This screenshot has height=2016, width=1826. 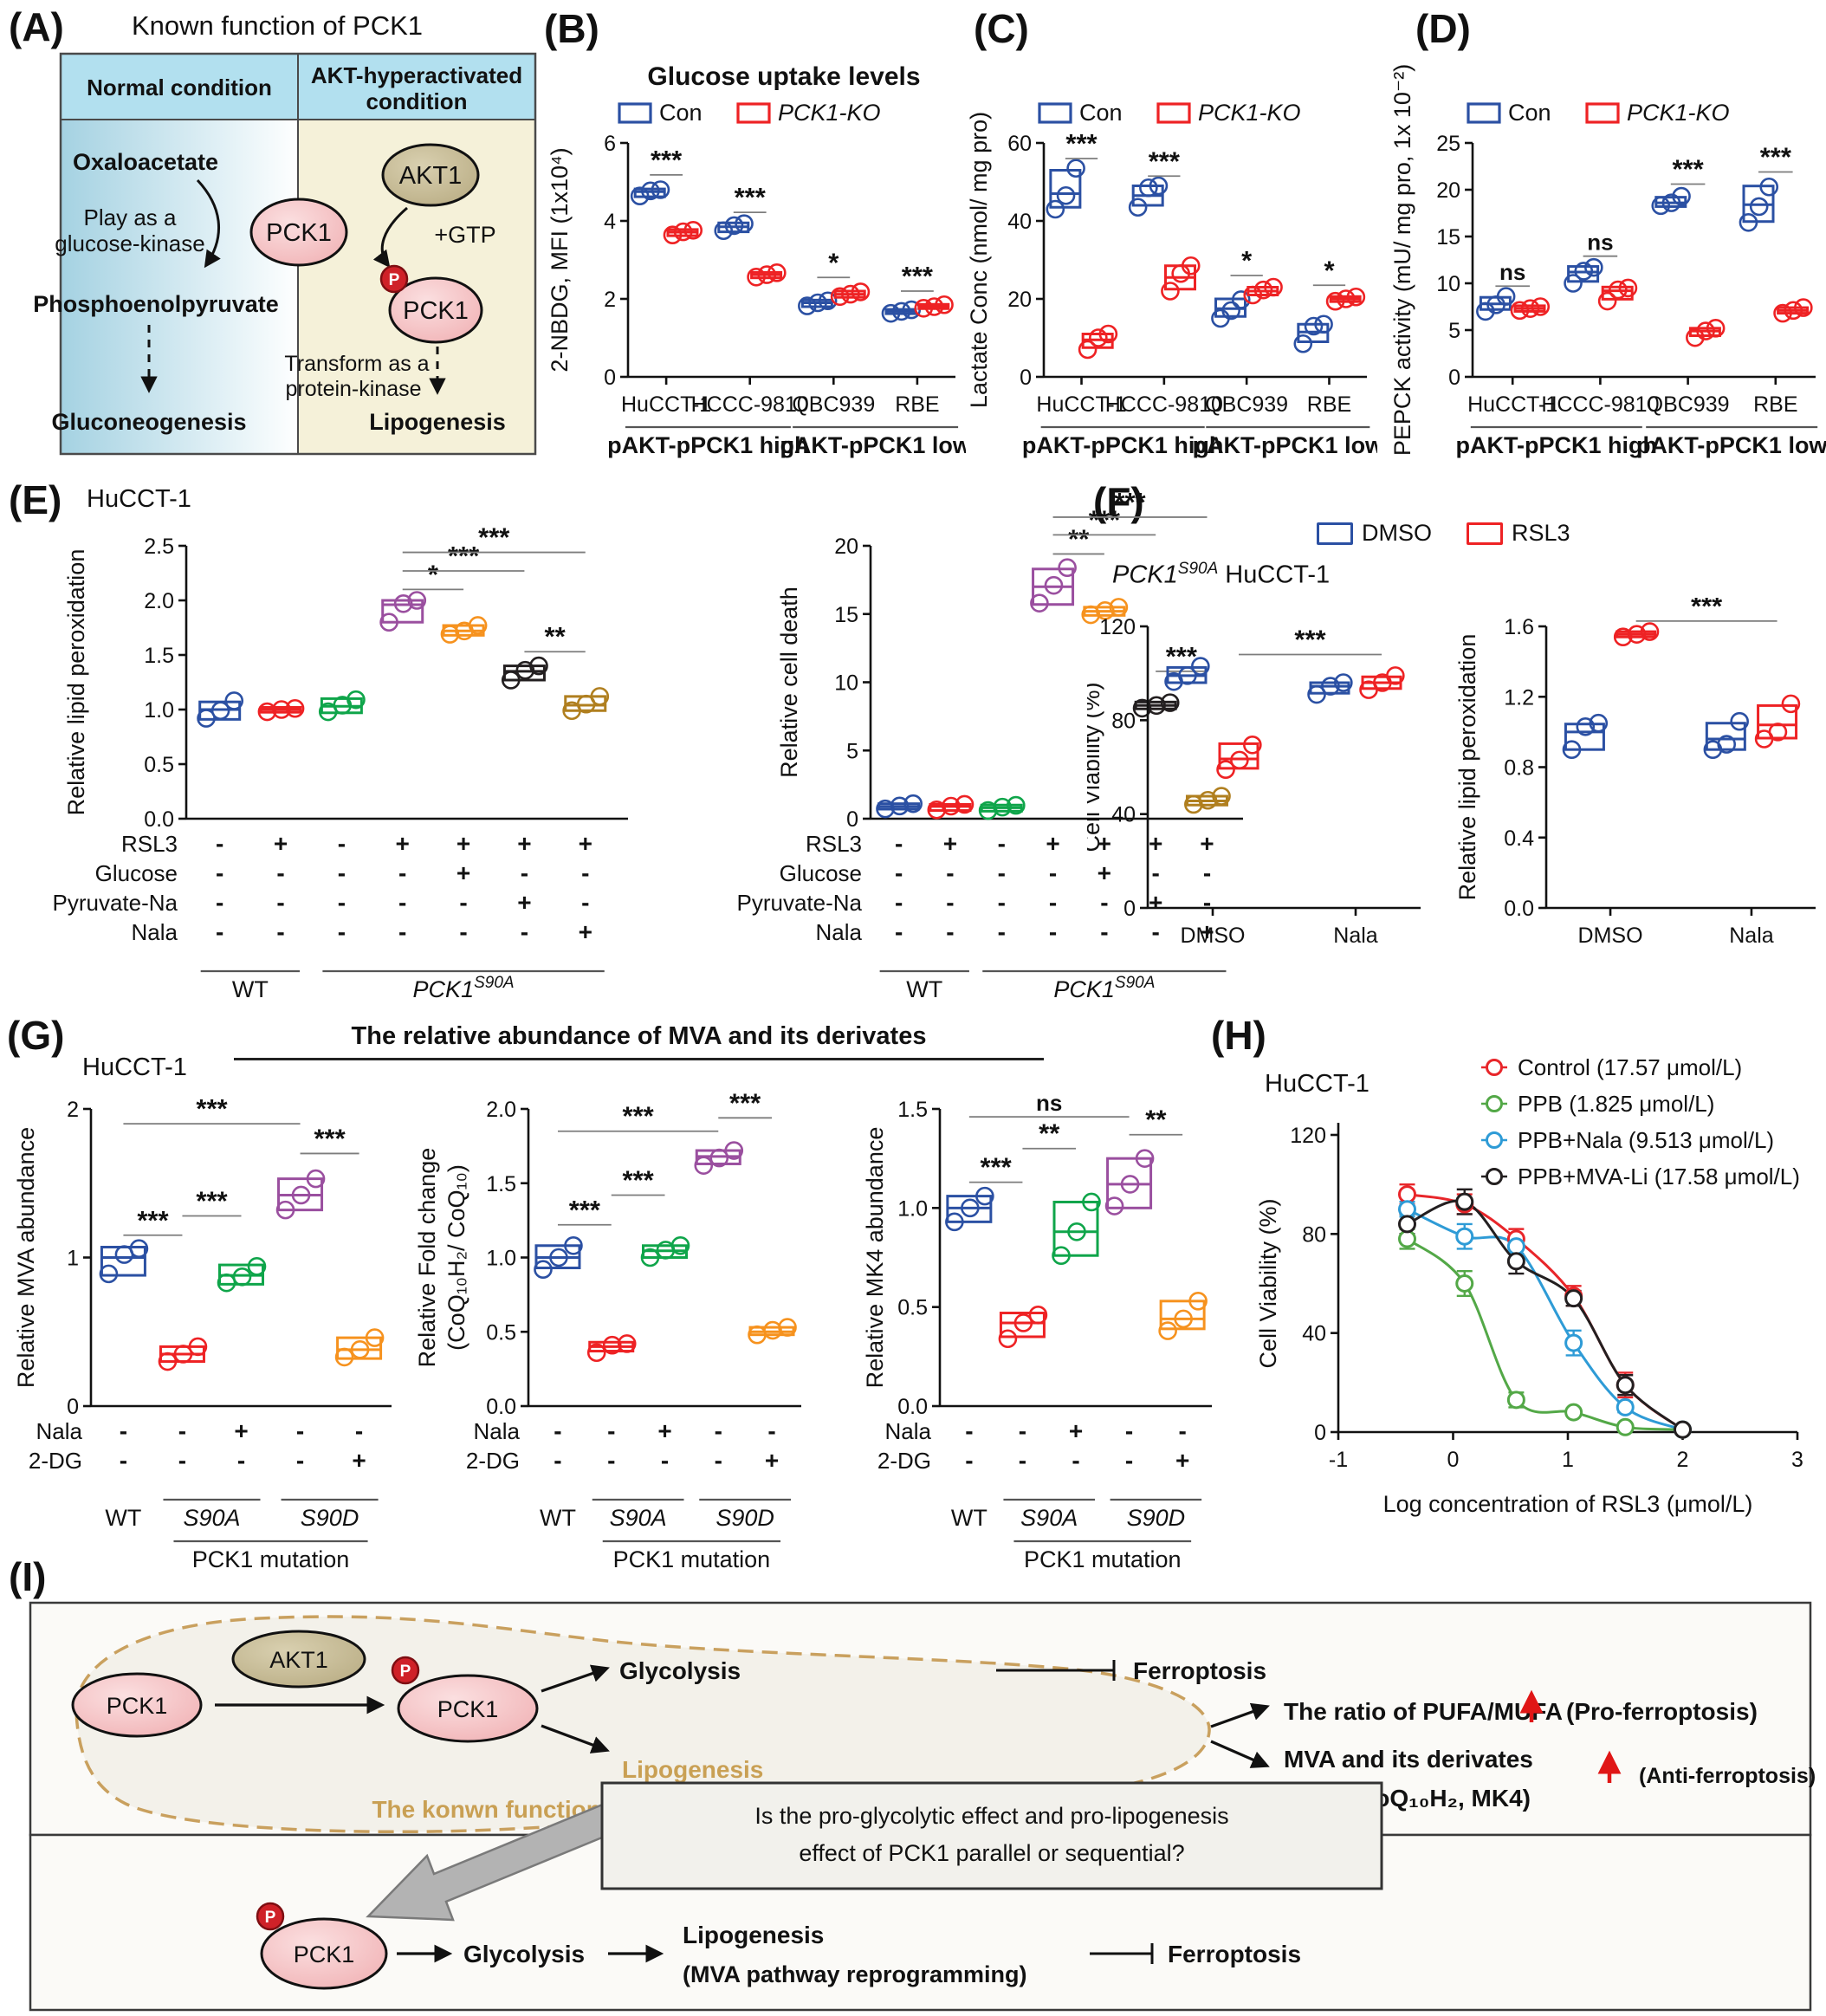 What do you see at coordinates (464, 988) in the screenshot?
I see `svg-text: PCK1S90A` at bounding box center [464, 988].